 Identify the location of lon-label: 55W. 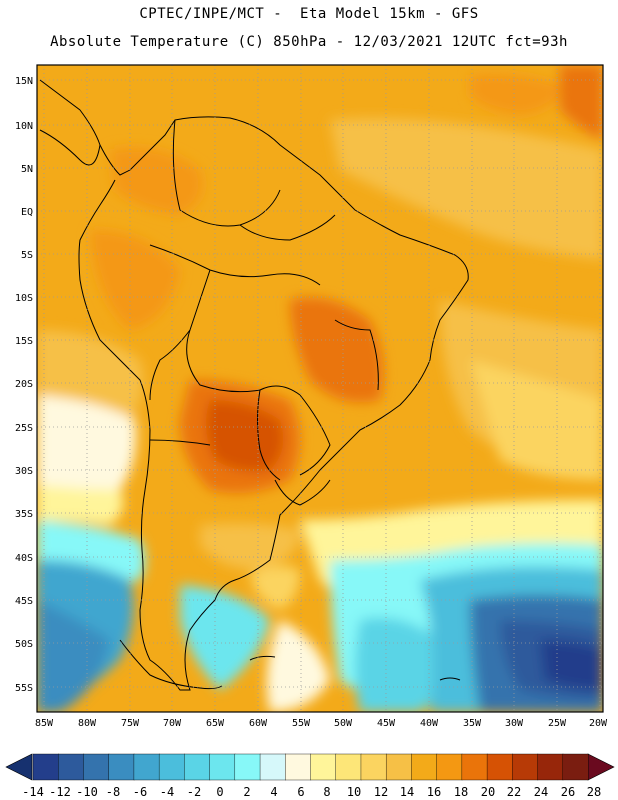
(301, 723).